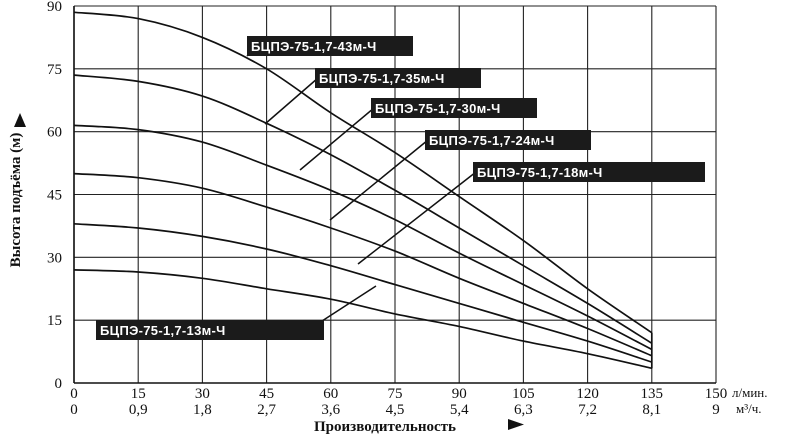 The width and height of the screenshot is (800, 434). What do you see at coordinates (202, 410) in the screenshot?
I see `x-tick-label-secondary: 1,8` at bounding box center [202, 410].